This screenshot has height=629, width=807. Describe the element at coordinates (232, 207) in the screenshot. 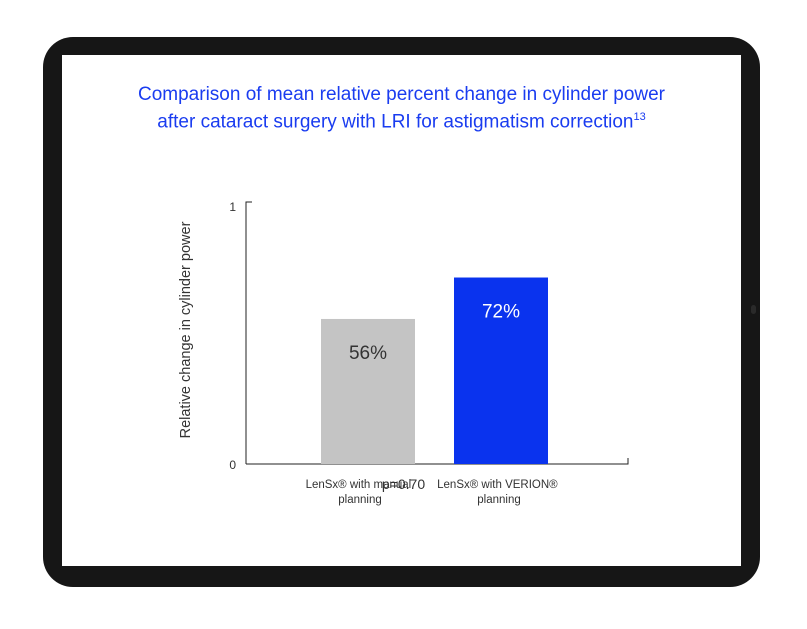

I see `y-tick-label-1: 1` at that location.